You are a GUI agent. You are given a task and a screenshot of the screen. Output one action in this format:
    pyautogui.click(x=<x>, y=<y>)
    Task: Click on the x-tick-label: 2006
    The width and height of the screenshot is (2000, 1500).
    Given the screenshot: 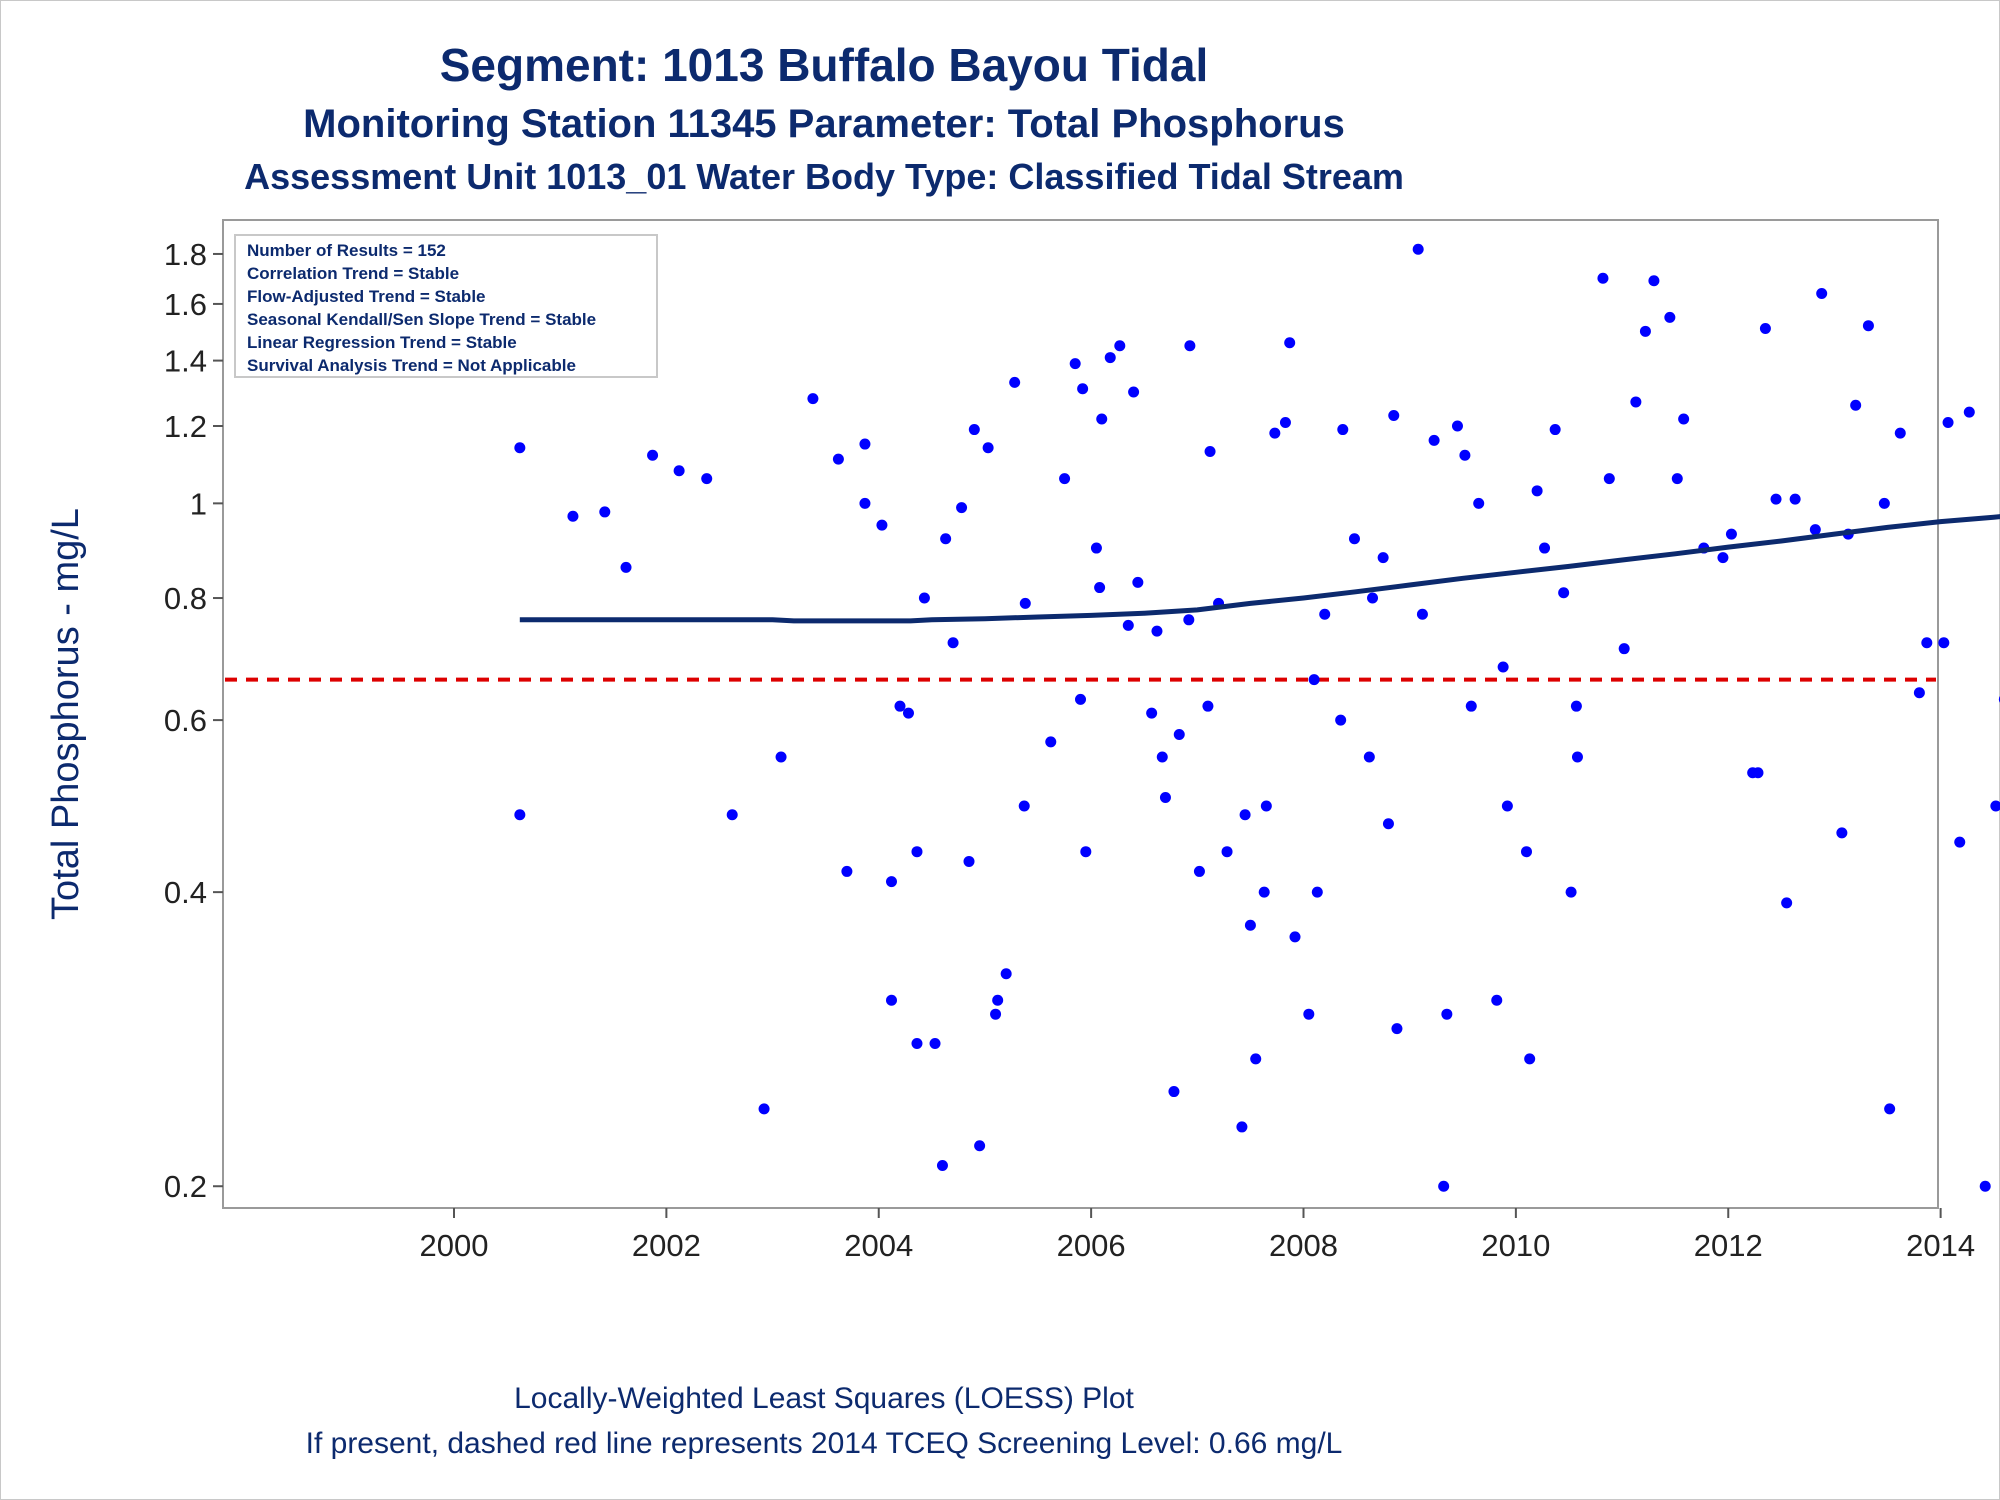 What is the action you would take?
    pyautogui.click(x=1091, y=1245)
    